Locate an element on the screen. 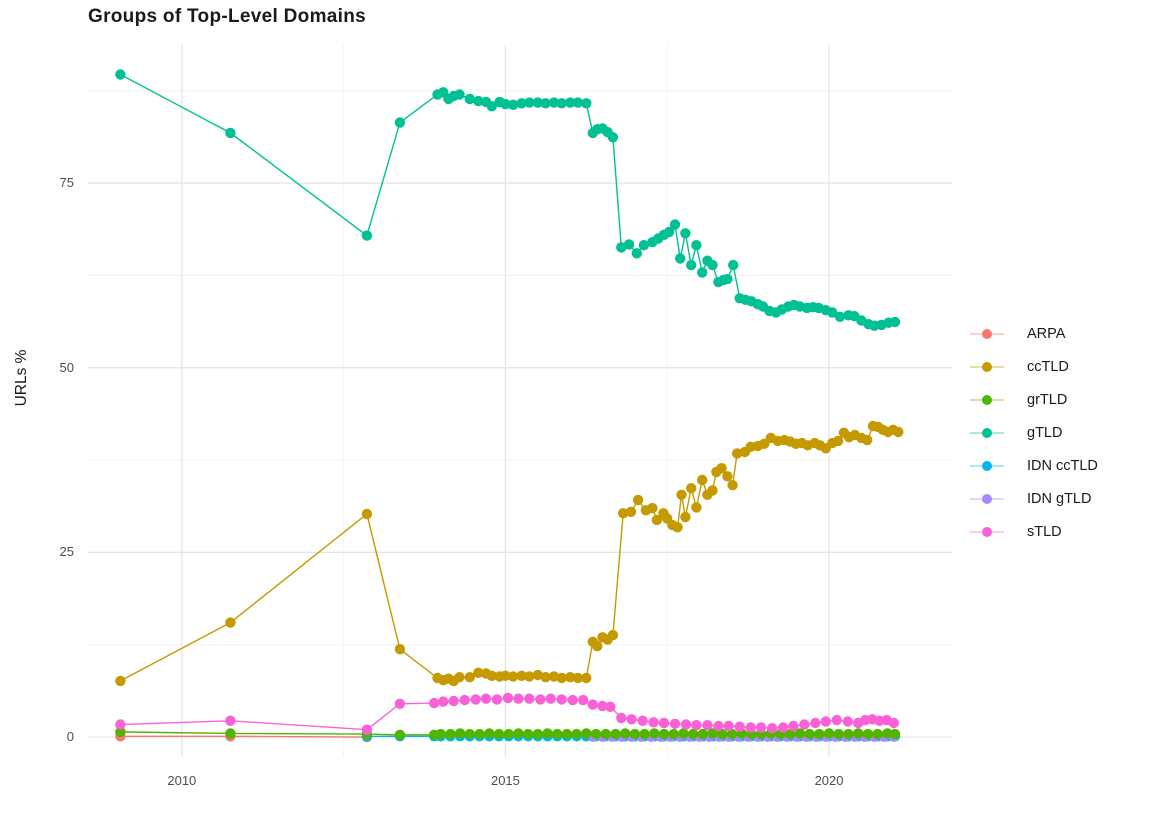 This screenshot has height=827, width=1164. y-tick-label: 25 is located at coordinates (66, 552).